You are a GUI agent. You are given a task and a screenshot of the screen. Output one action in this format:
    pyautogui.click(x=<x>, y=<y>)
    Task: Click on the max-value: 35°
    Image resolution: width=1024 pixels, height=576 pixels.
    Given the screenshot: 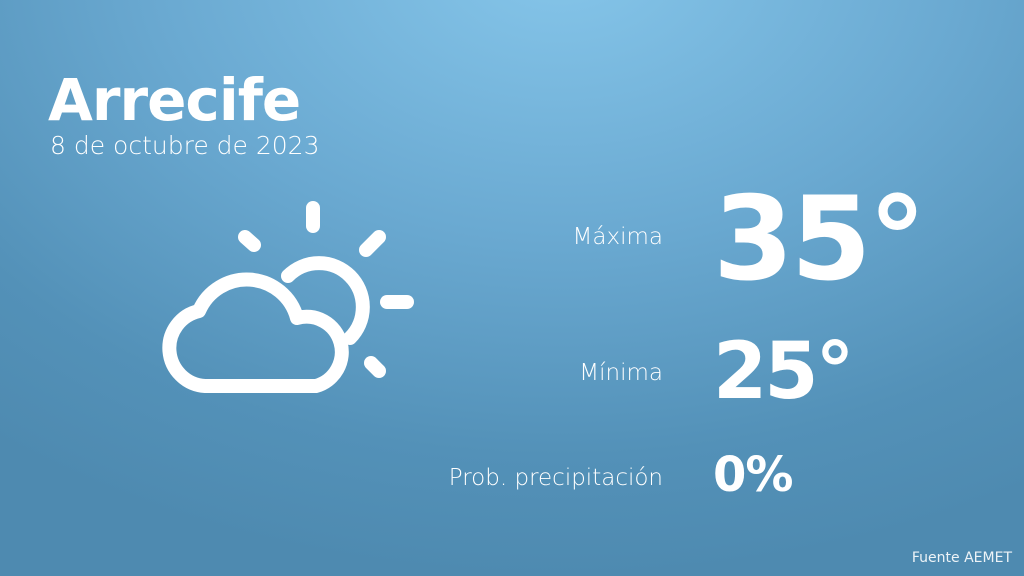 What is the action you would take?
    pyautogui.click(x=819, y=239)
    